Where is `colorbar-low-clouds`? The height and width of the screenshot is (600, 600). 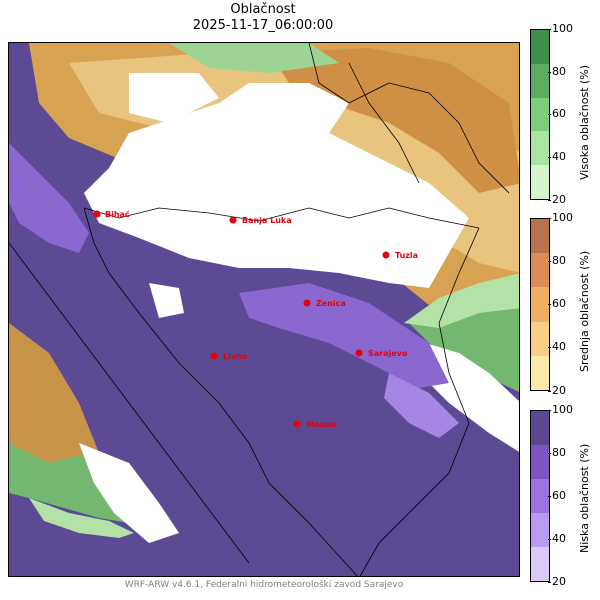
colorbar-low-clouds is located at coordinates (540, 496).